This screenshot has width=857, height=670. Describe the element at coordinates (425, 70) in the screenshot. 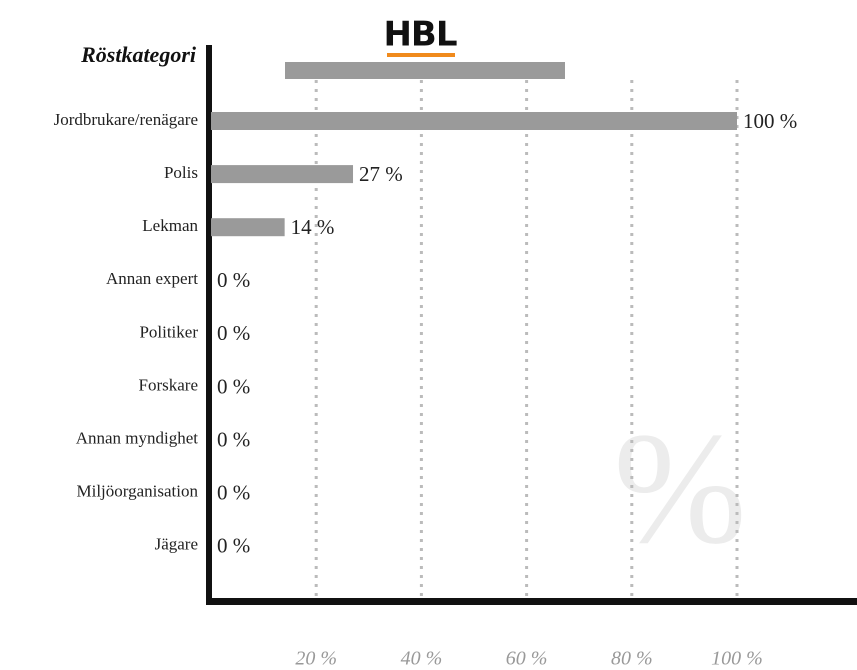

I see `header-bar` at that location.